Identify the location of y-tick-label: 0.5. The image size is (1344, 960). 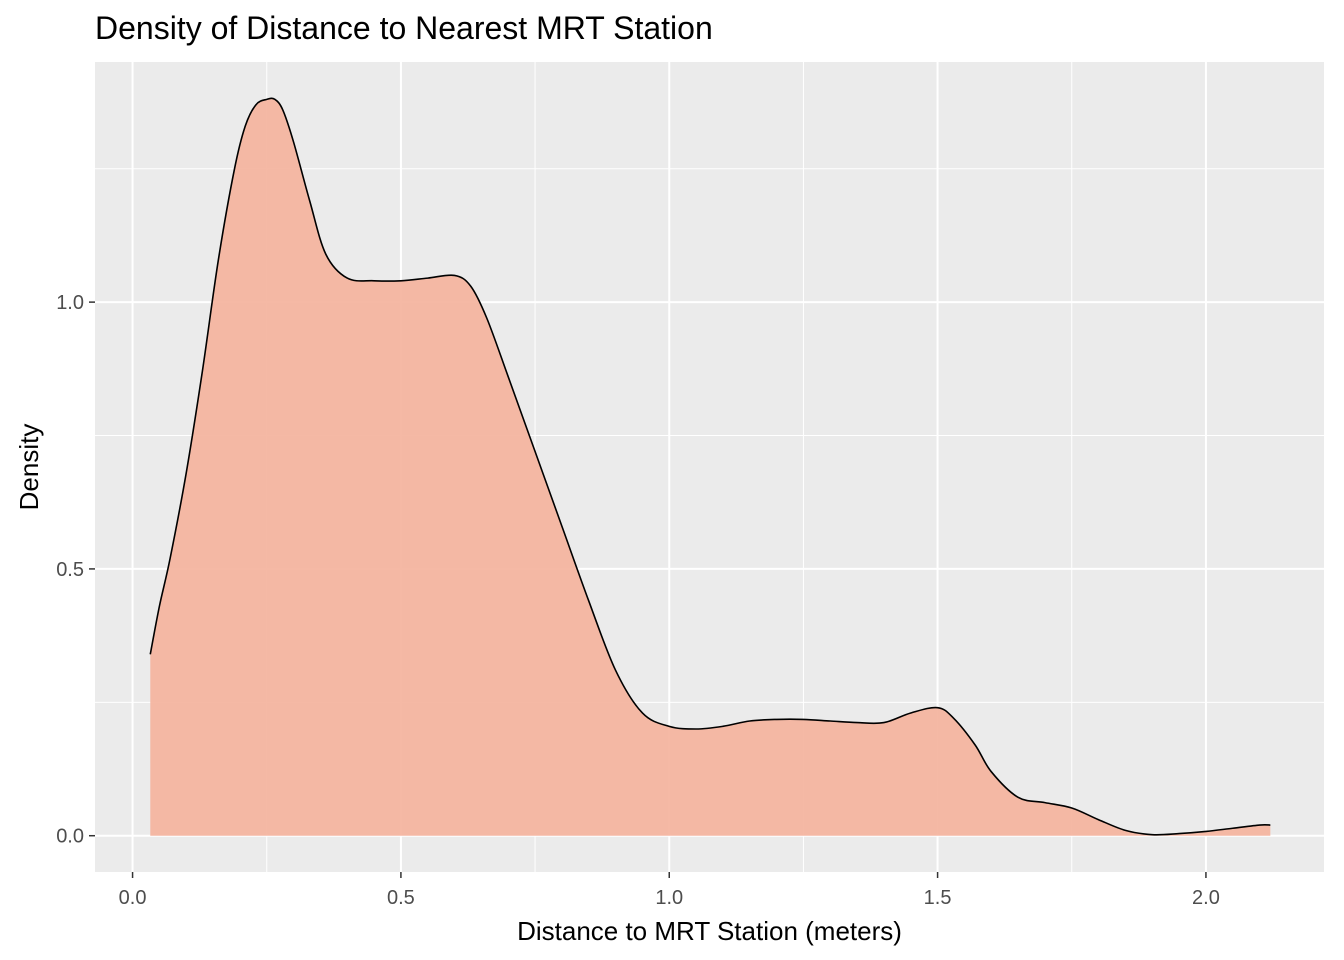
(70, 570).